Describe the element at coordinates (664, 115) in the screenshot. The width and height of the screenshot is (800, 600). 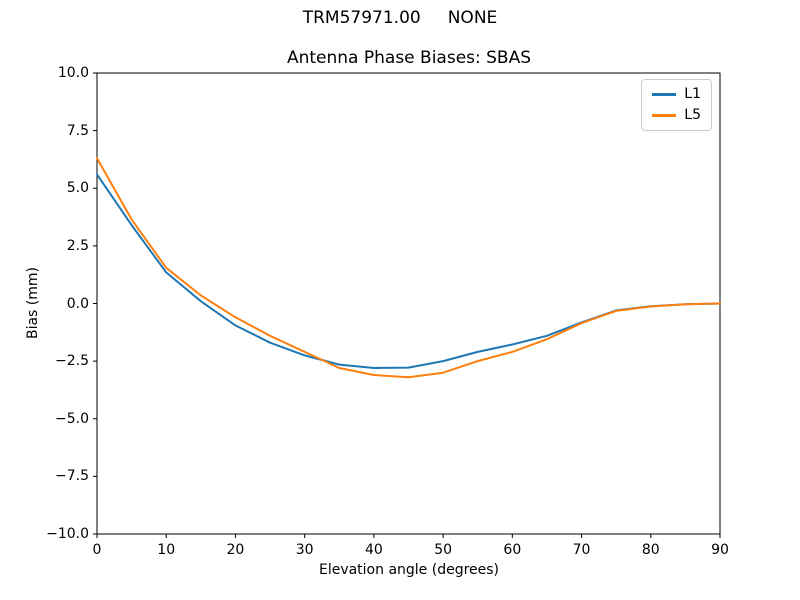
I see `legend-line-swatch-l5` at that location.